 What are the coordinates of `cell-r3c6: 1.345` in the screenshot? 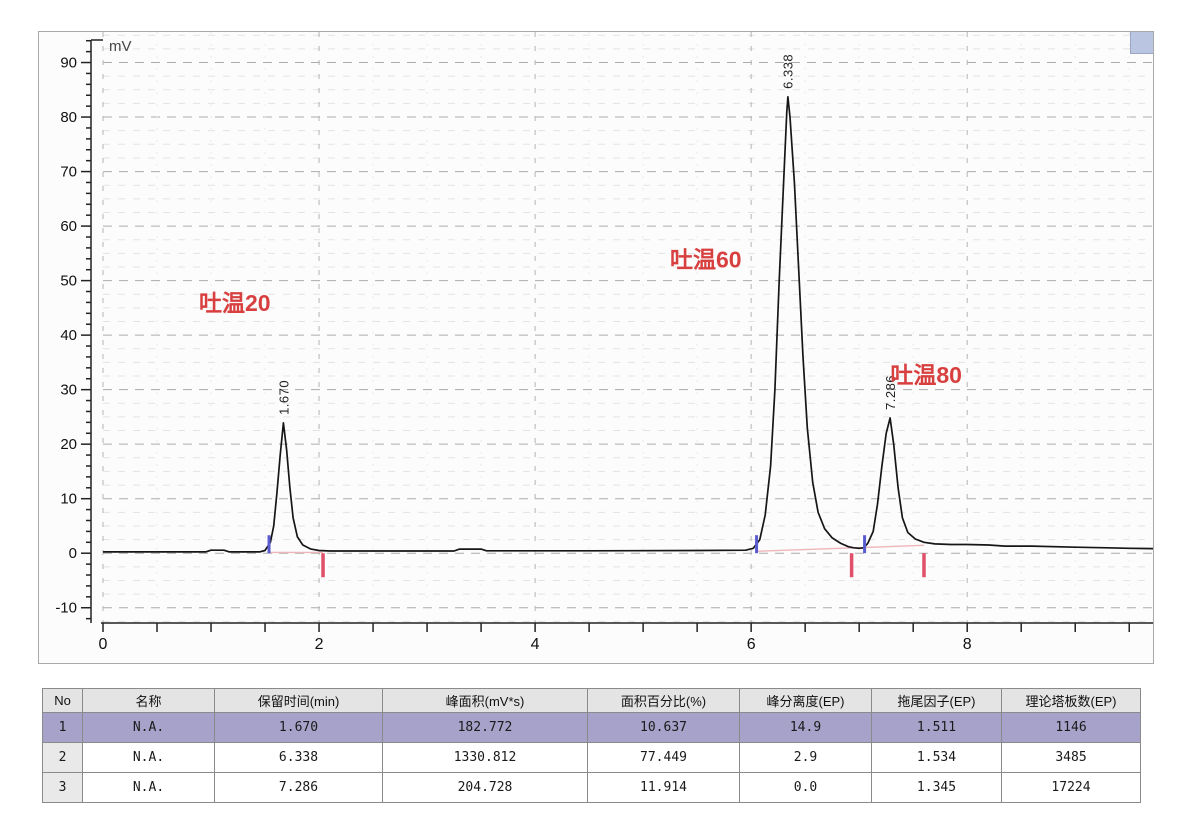 It's located at (936, 787).